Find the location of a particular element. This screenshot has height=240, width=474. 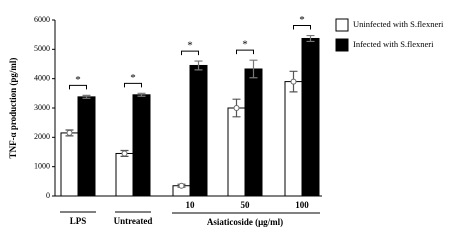

y-tick-label: 5000 is located at coordinates (42, 48).